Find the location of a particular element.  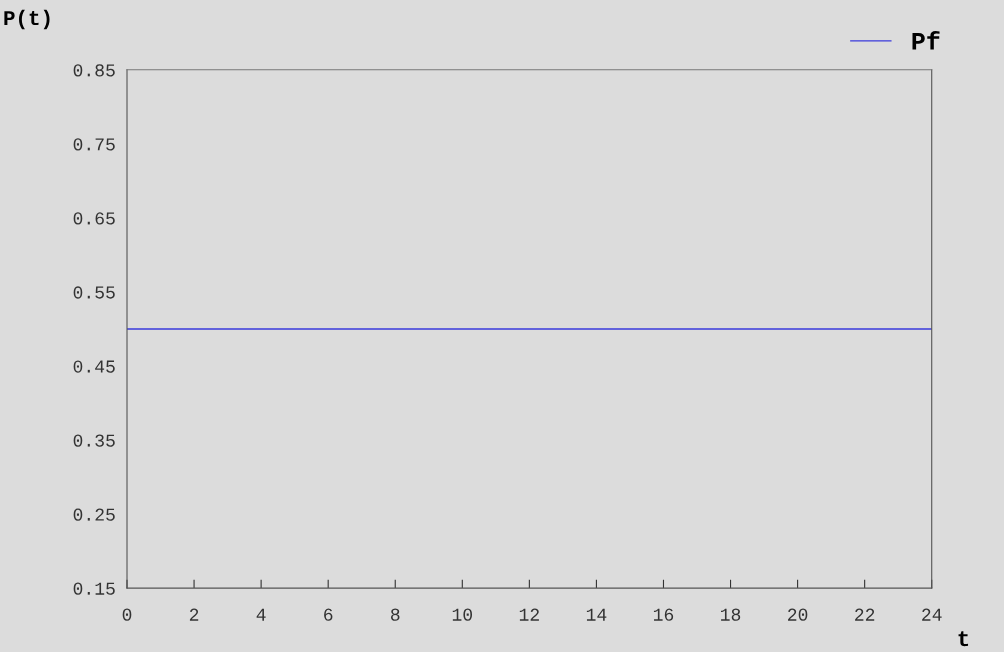

y-tick-label: 0.15 is located at coordinates (94, 588).